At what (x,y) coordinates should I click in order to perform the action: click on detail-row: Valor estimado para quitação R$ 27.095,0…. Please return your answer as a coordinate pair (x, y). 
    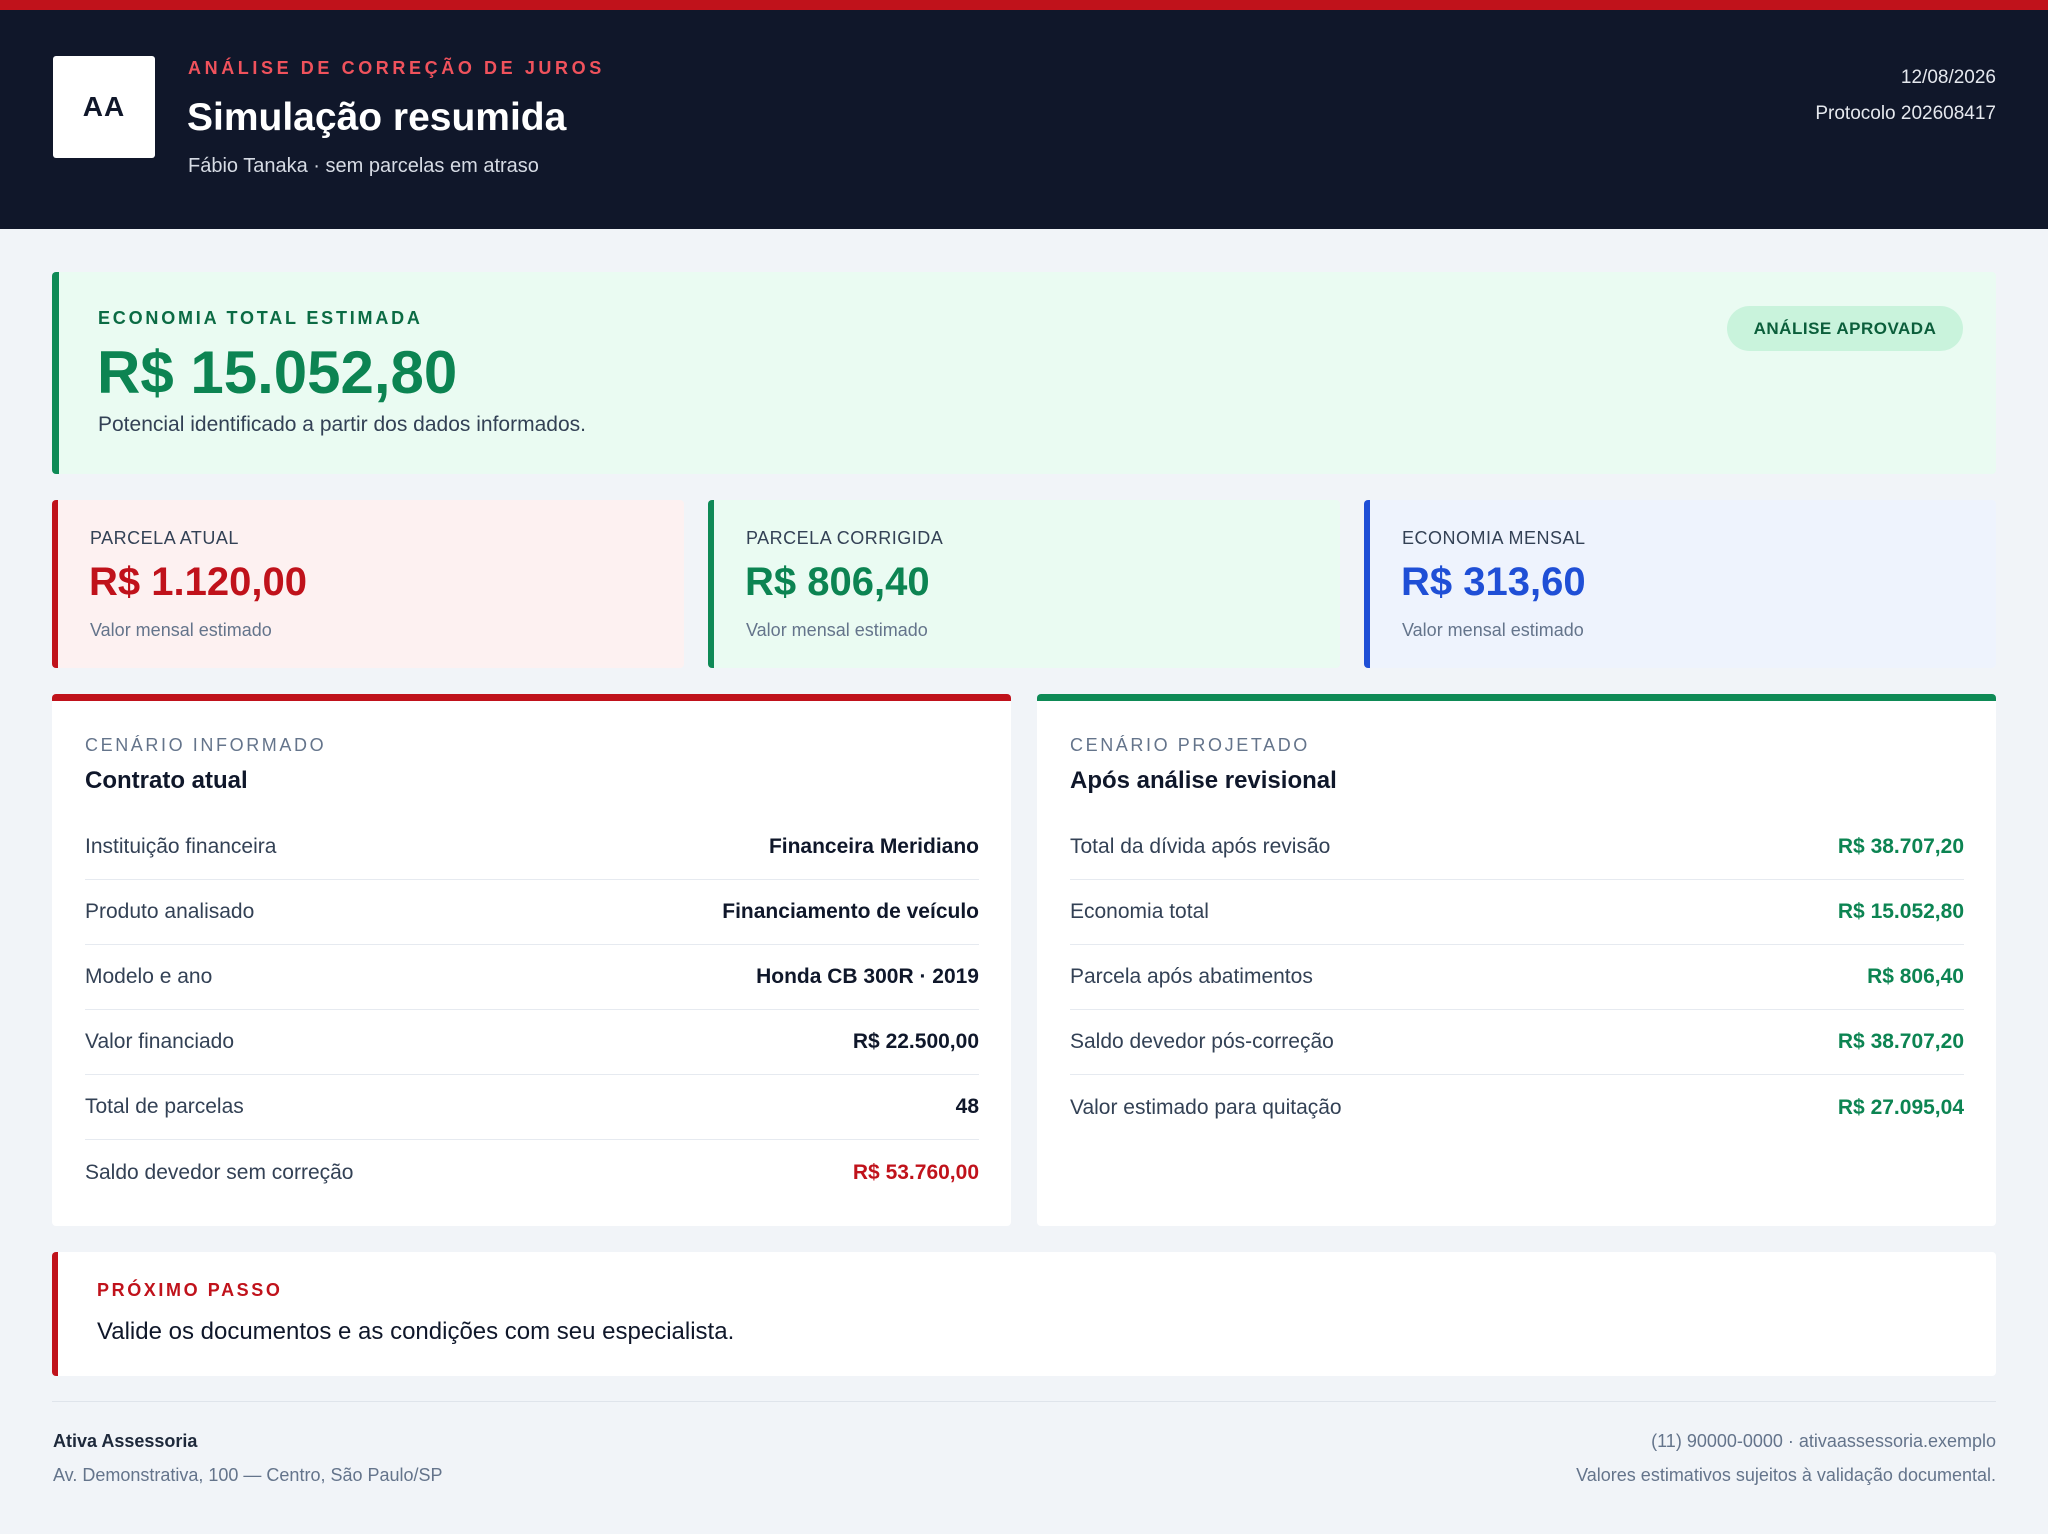
    Looking at the image, I should click on (1517, 1107).